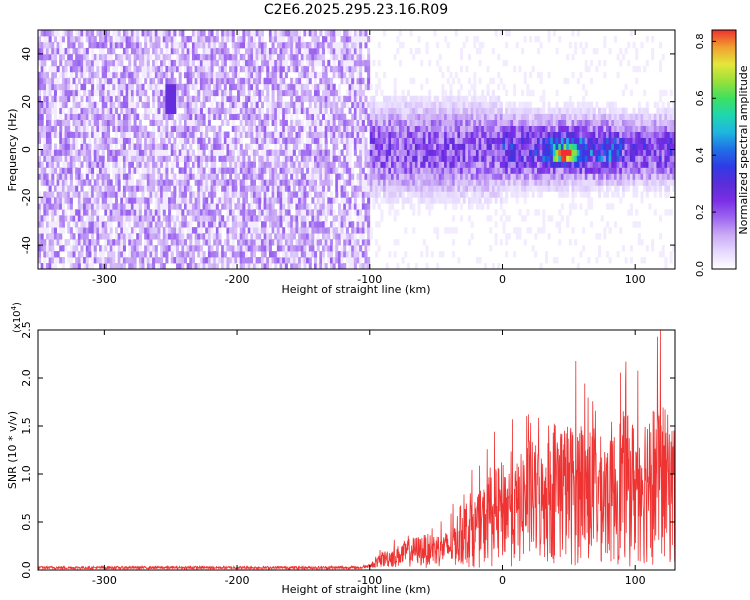  What do you see at coordinates (199, 164) in the screenshot?
I see `heatmap-cell-1975` at bounding box center [199, 164].